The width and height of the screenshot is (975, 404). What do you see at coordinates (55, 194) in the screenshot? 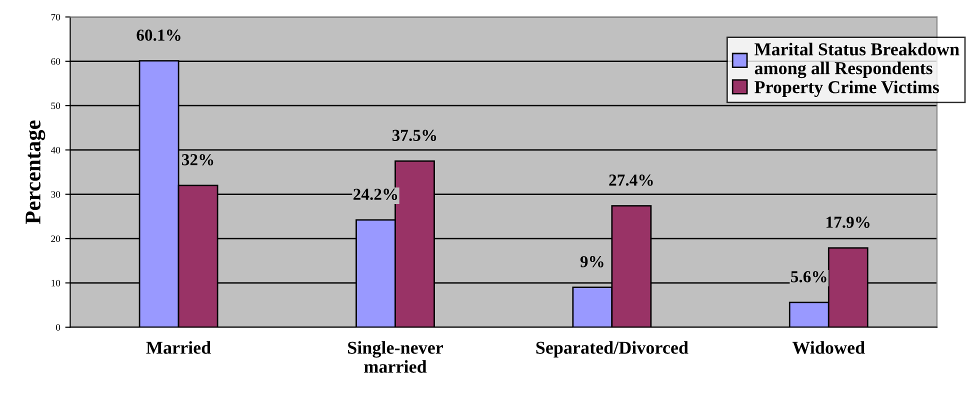
I see `y-tick-label: 30` at bounding box center [55, 194].